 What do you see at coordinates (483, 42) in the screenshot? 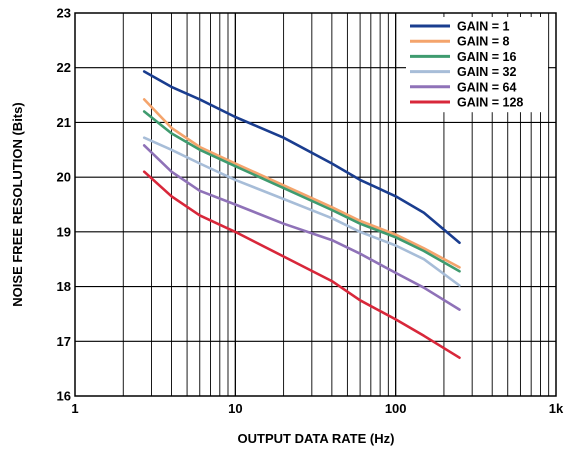
I see `legend-label: GAIN = 8` at bounding box center [483, 42].